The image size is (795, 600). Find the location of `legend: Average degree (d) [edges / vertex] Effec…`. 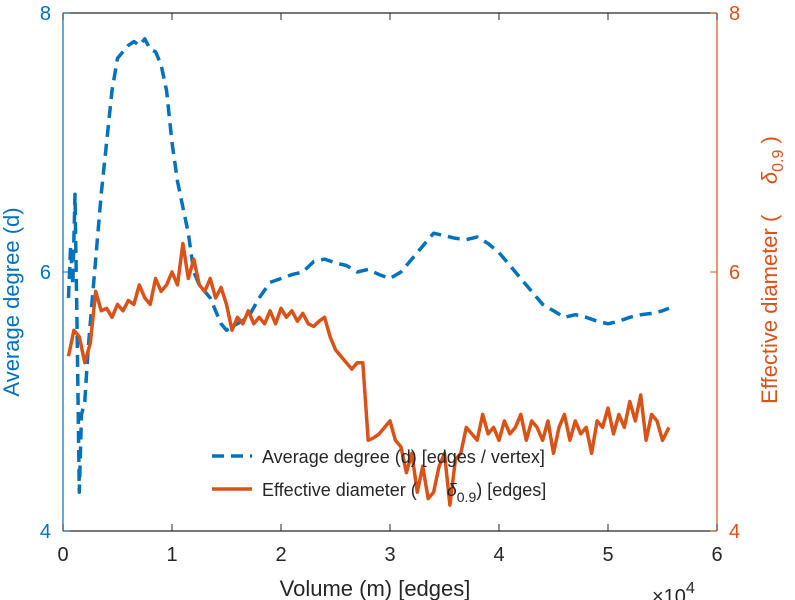

legend: Average degree (d) [edges / vertex] Effec… is located at coordinates (379, 476).